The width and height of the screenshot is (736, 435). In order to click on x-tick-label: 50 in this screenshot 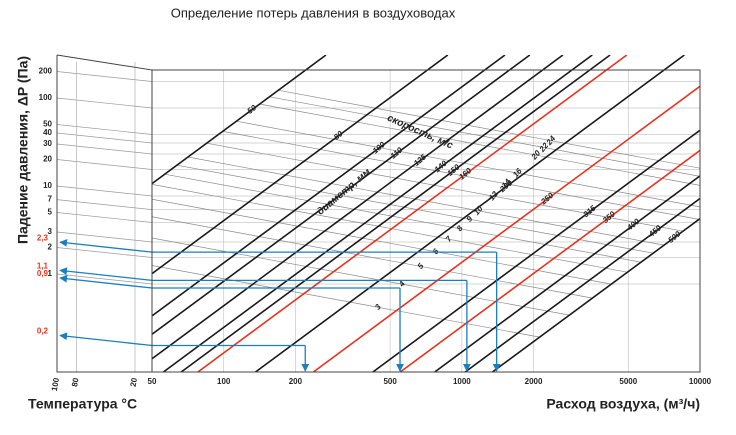, I will do `click(152, 381)`.